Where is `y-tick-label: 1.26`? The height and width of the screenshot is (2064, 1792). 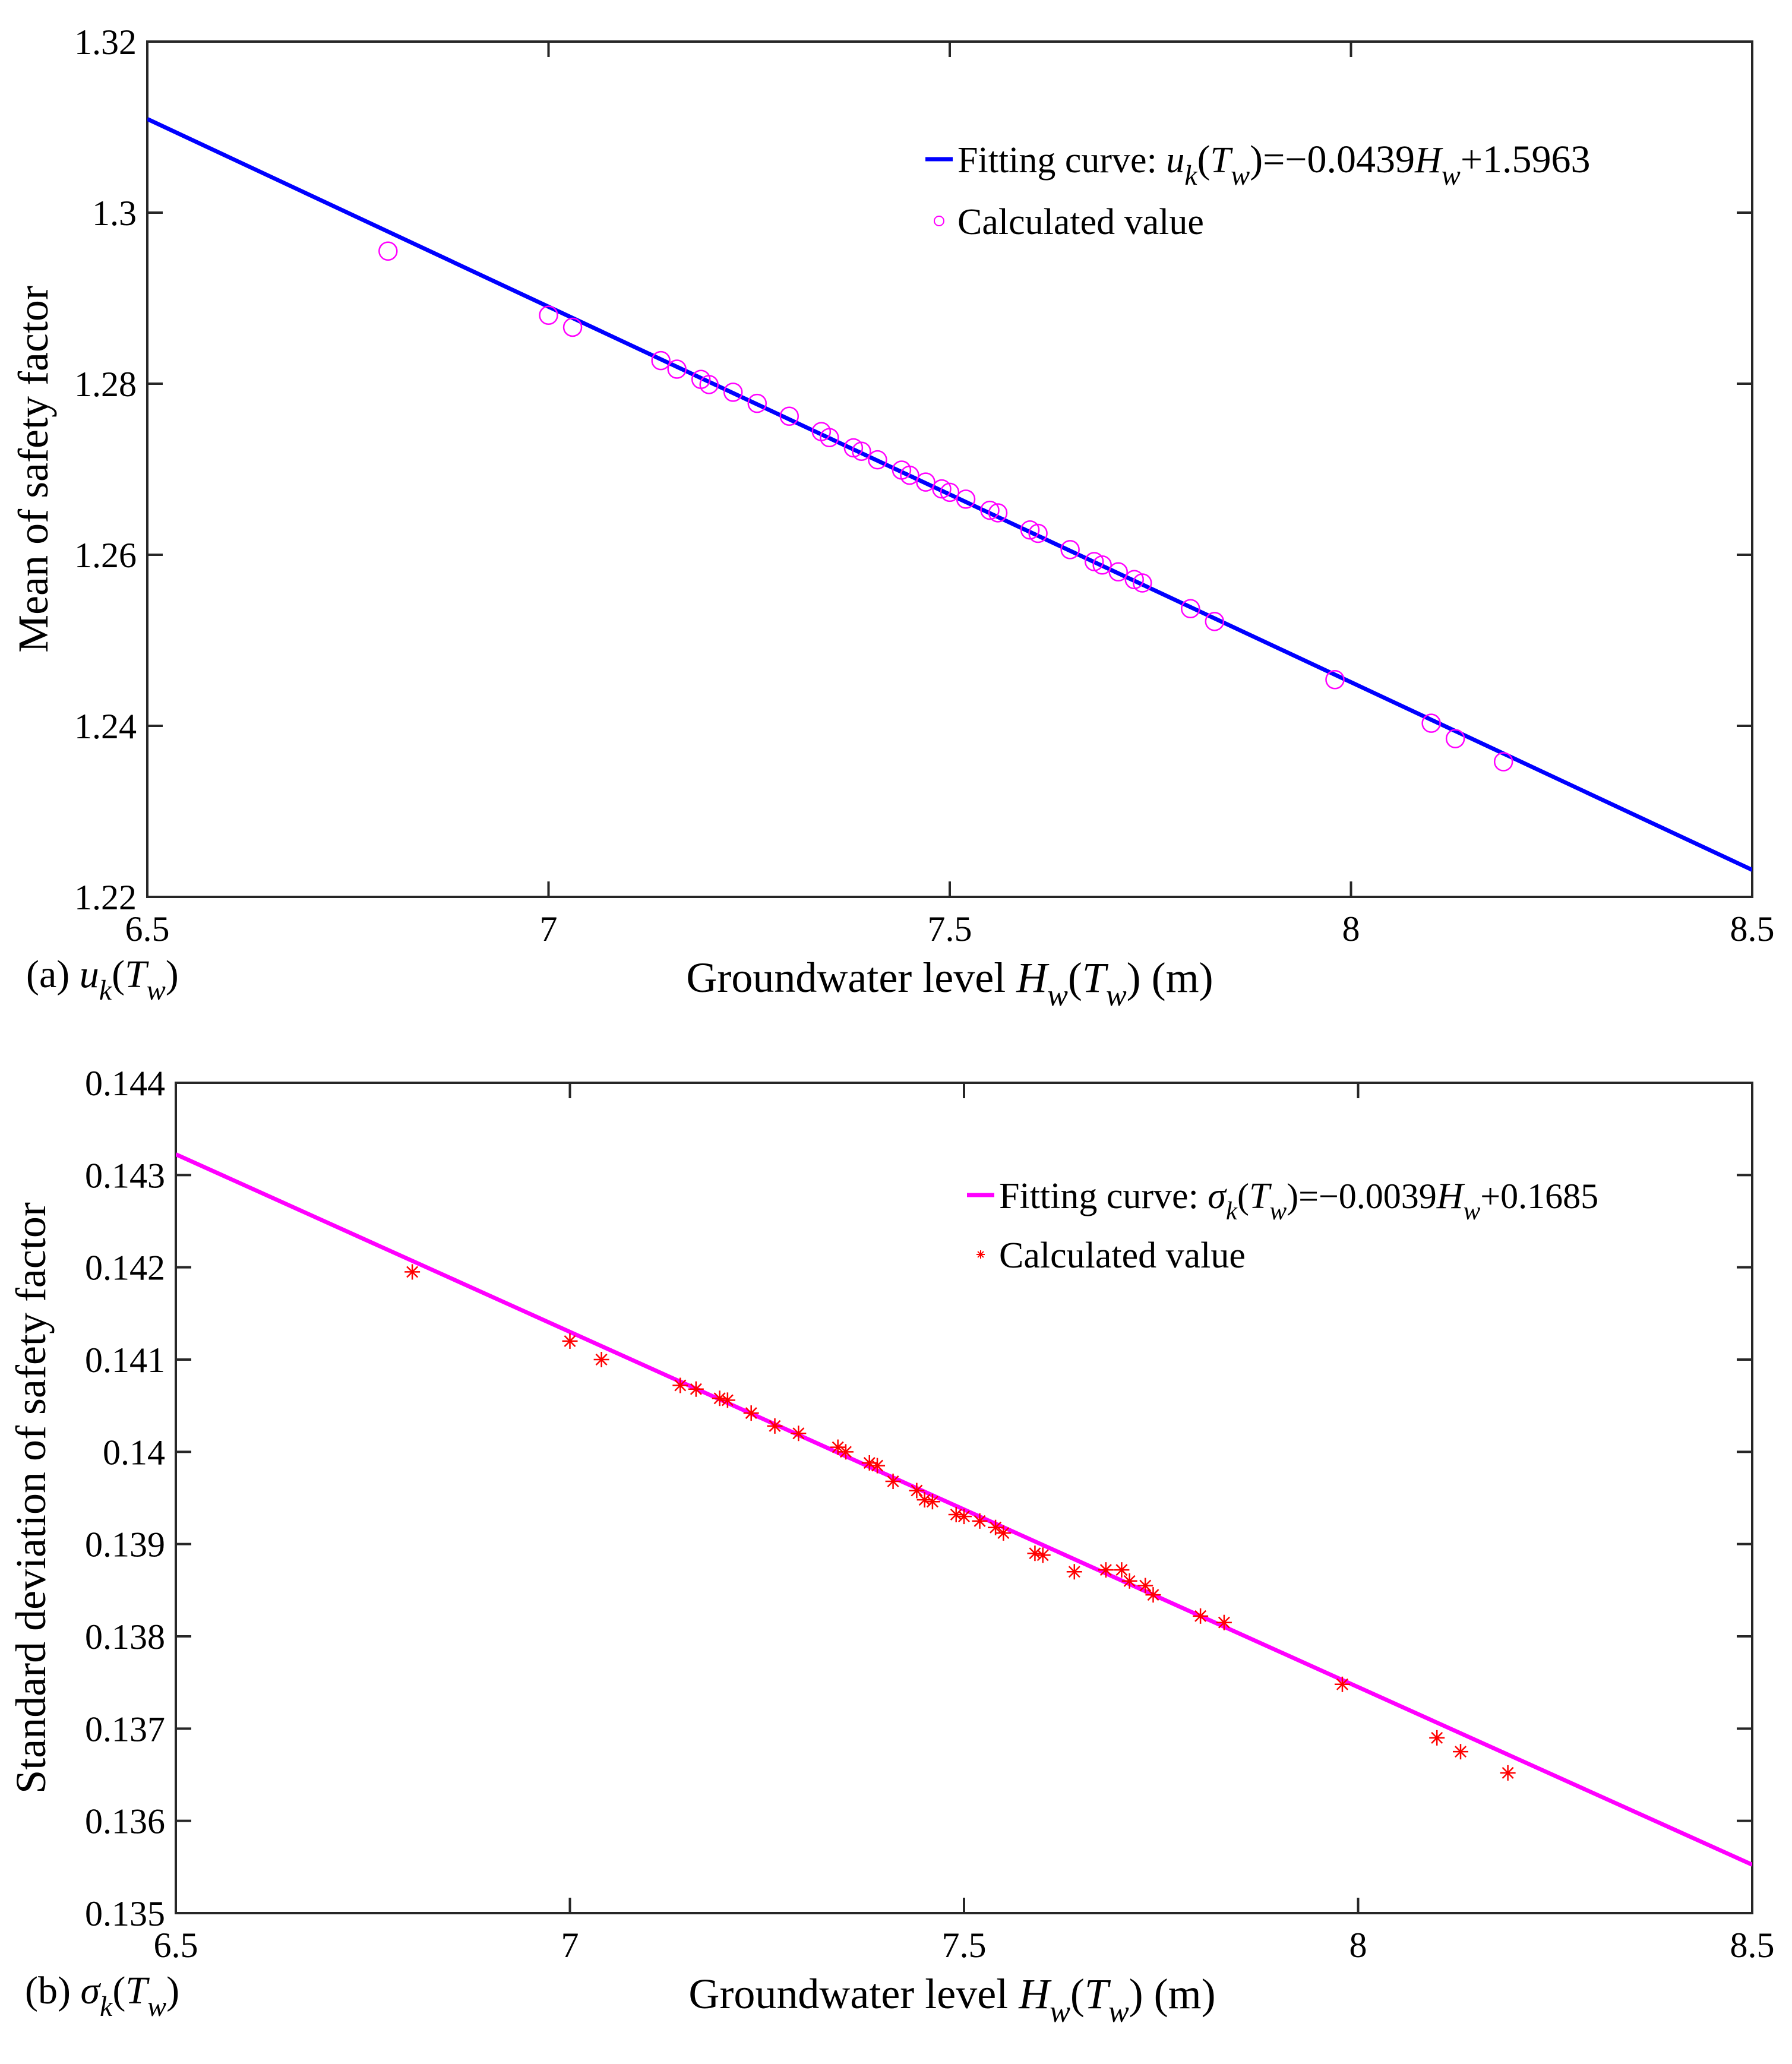
y-tick-label: 1.26 is located at coordinates (105, 555).